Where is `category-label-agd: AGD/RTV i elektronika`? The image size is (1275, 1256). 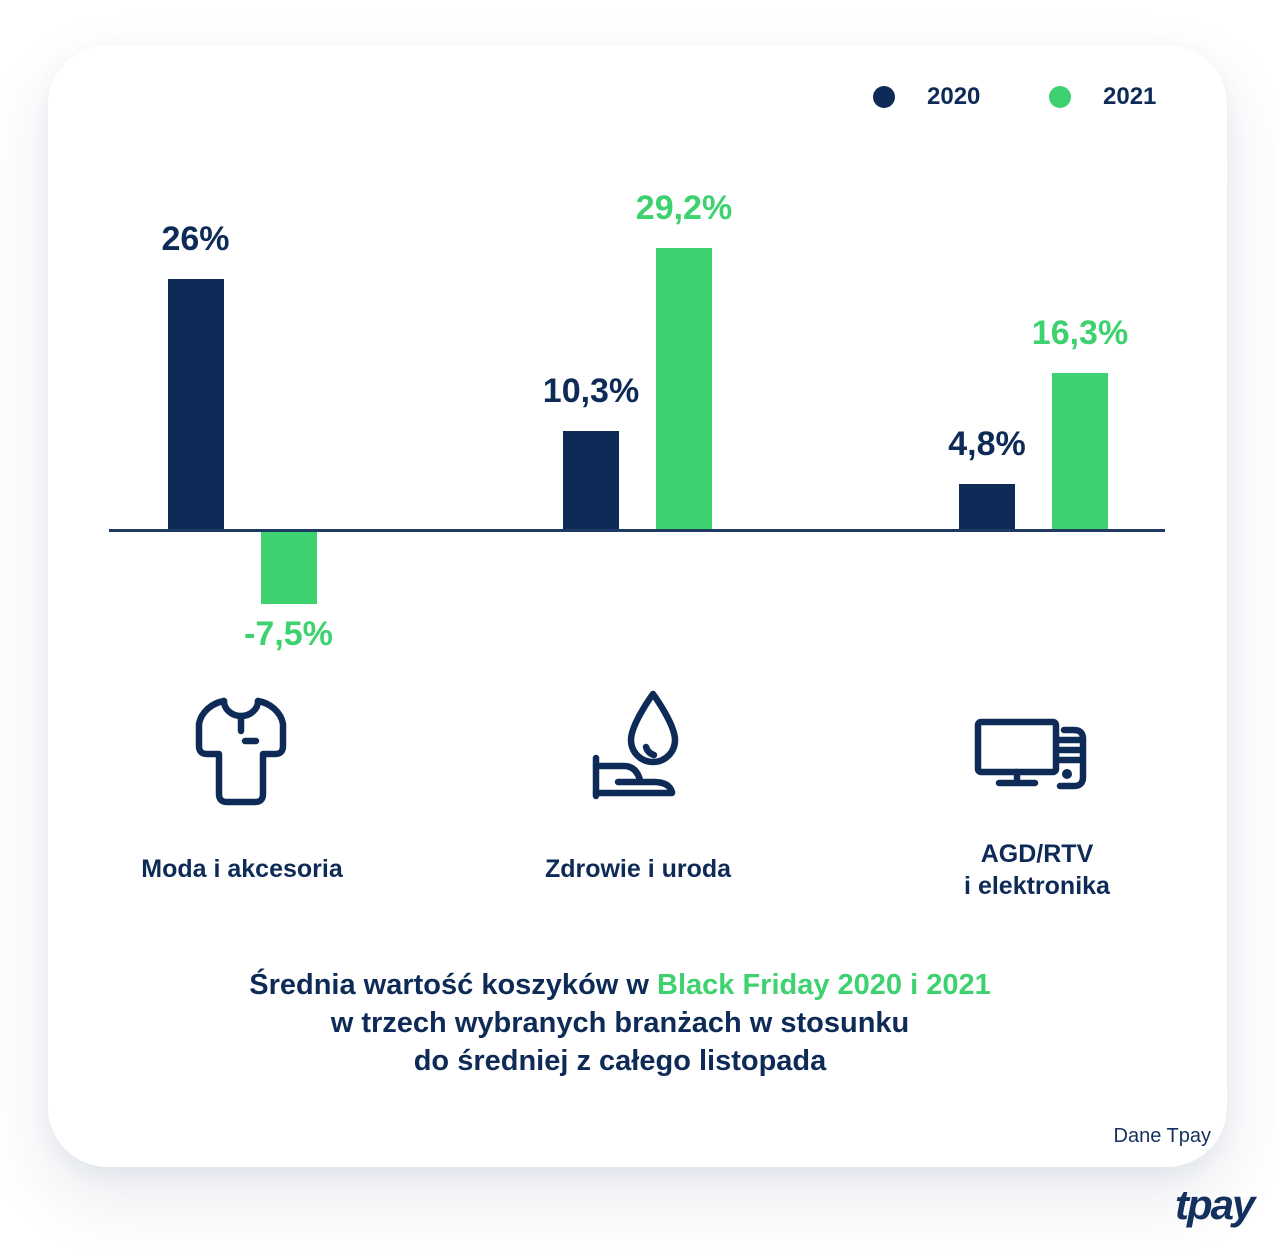
category-label-agd: AGD/RTV i elektronika is located at coordinates (1037, 870).